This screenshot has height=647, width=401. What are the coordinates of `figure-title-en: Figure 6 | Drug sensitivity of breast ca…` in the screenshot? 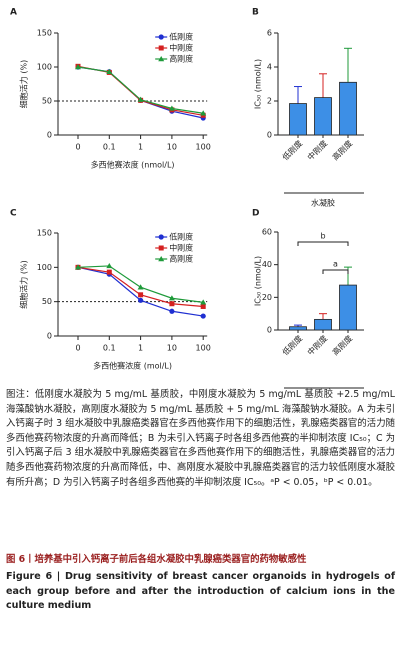 It's located at (200, 591).